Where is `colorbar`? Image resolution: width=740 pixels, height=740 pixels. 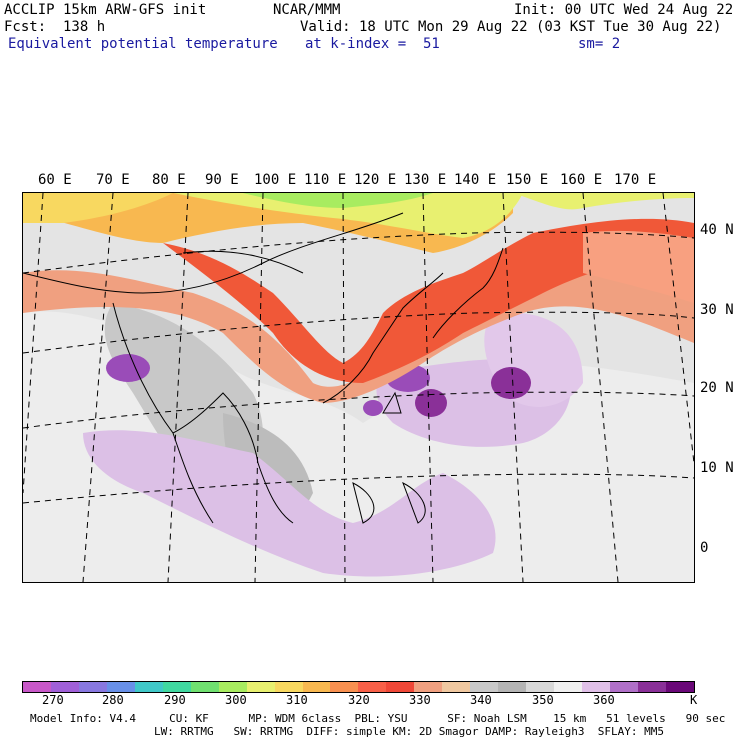 colorbar is located at coordinates (358, 687).